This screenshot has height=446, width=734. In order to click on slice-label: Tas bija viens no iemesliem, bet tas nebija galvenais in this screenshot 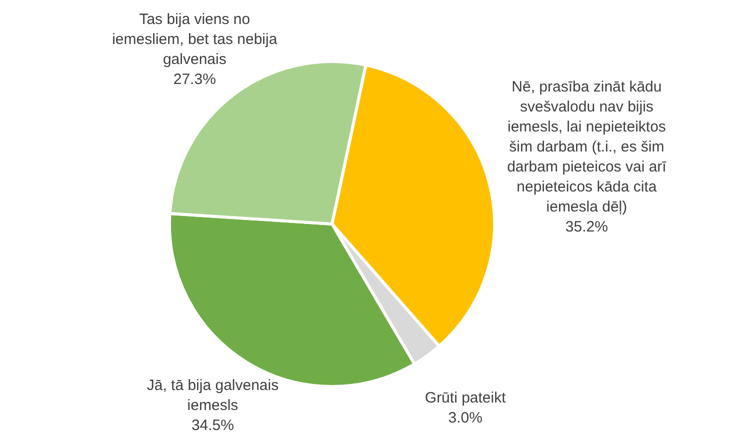, I will do `click(195, 39)`.